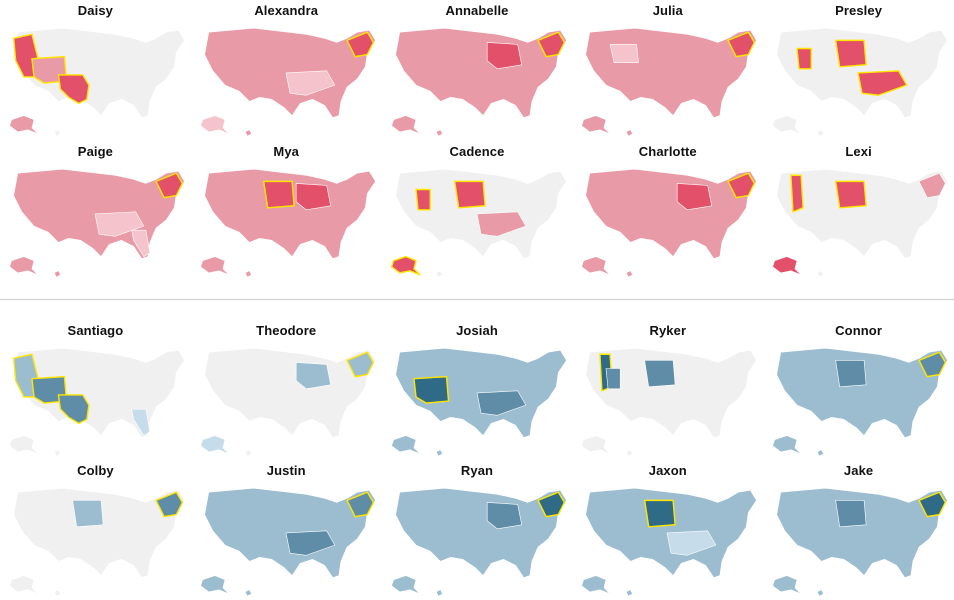 This screenshot has width=954, height=600. I want to click on map-panel-presley: Presley, so click(858, 70).